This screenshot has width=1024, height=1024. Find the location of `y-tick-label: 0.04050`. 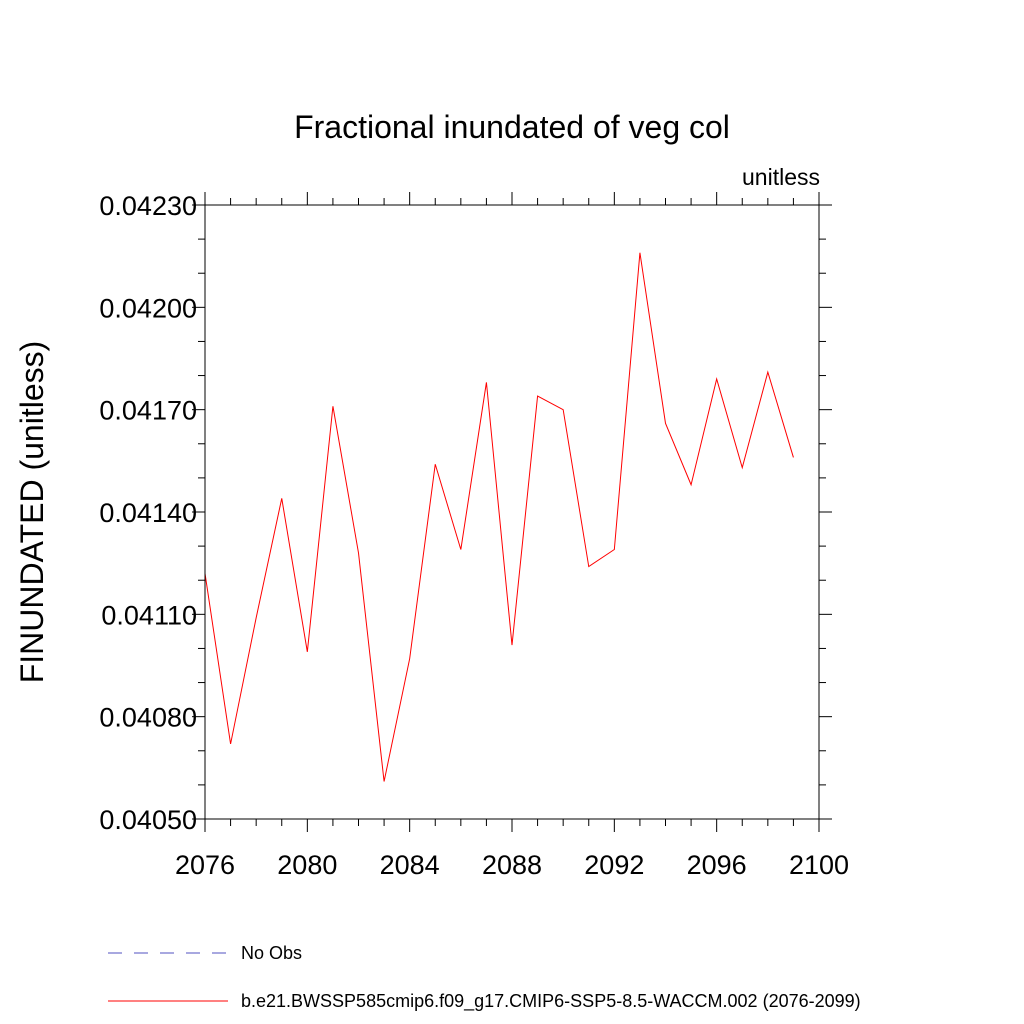

y-tick-label: 0.04050 is located at coordinates (148, 820).